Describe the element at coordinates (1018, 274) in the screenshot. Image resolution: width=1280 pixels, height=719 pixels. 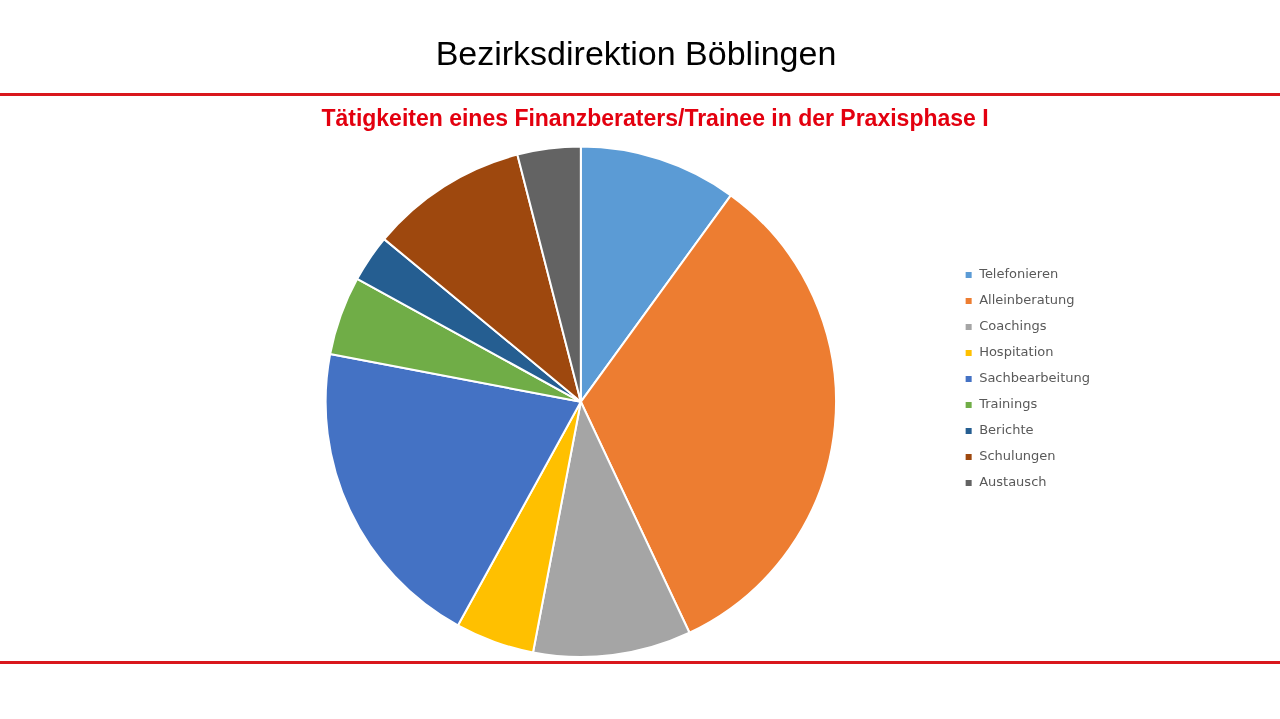
I see `legend-label: Telefonieren` at that location.